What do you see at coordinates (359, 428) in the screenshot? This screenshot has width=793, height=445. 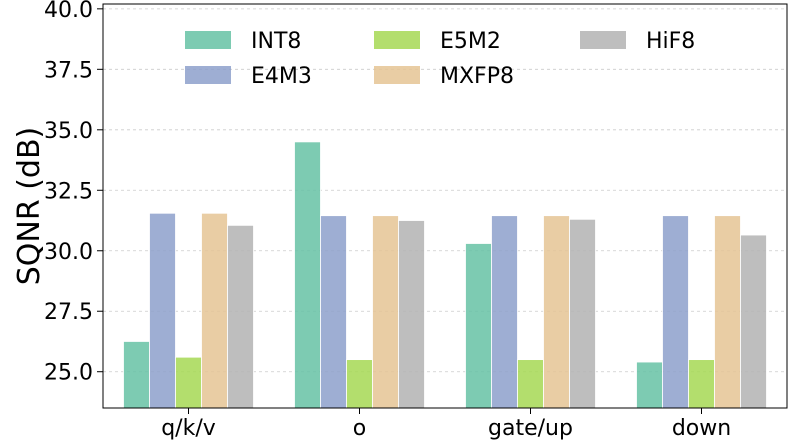 I see `x-tick-label: o` at bounding box center [359, 428].